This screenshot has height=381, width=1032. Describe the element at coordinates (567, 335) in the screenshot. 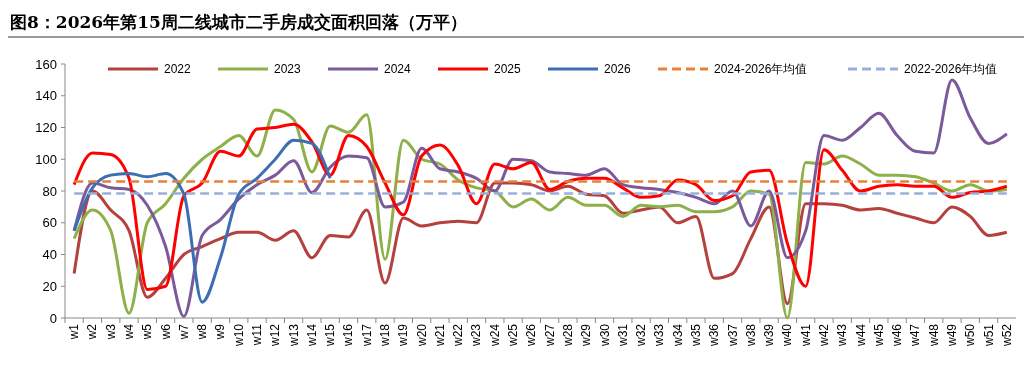

I see `x-tick-label: w28` at that location.